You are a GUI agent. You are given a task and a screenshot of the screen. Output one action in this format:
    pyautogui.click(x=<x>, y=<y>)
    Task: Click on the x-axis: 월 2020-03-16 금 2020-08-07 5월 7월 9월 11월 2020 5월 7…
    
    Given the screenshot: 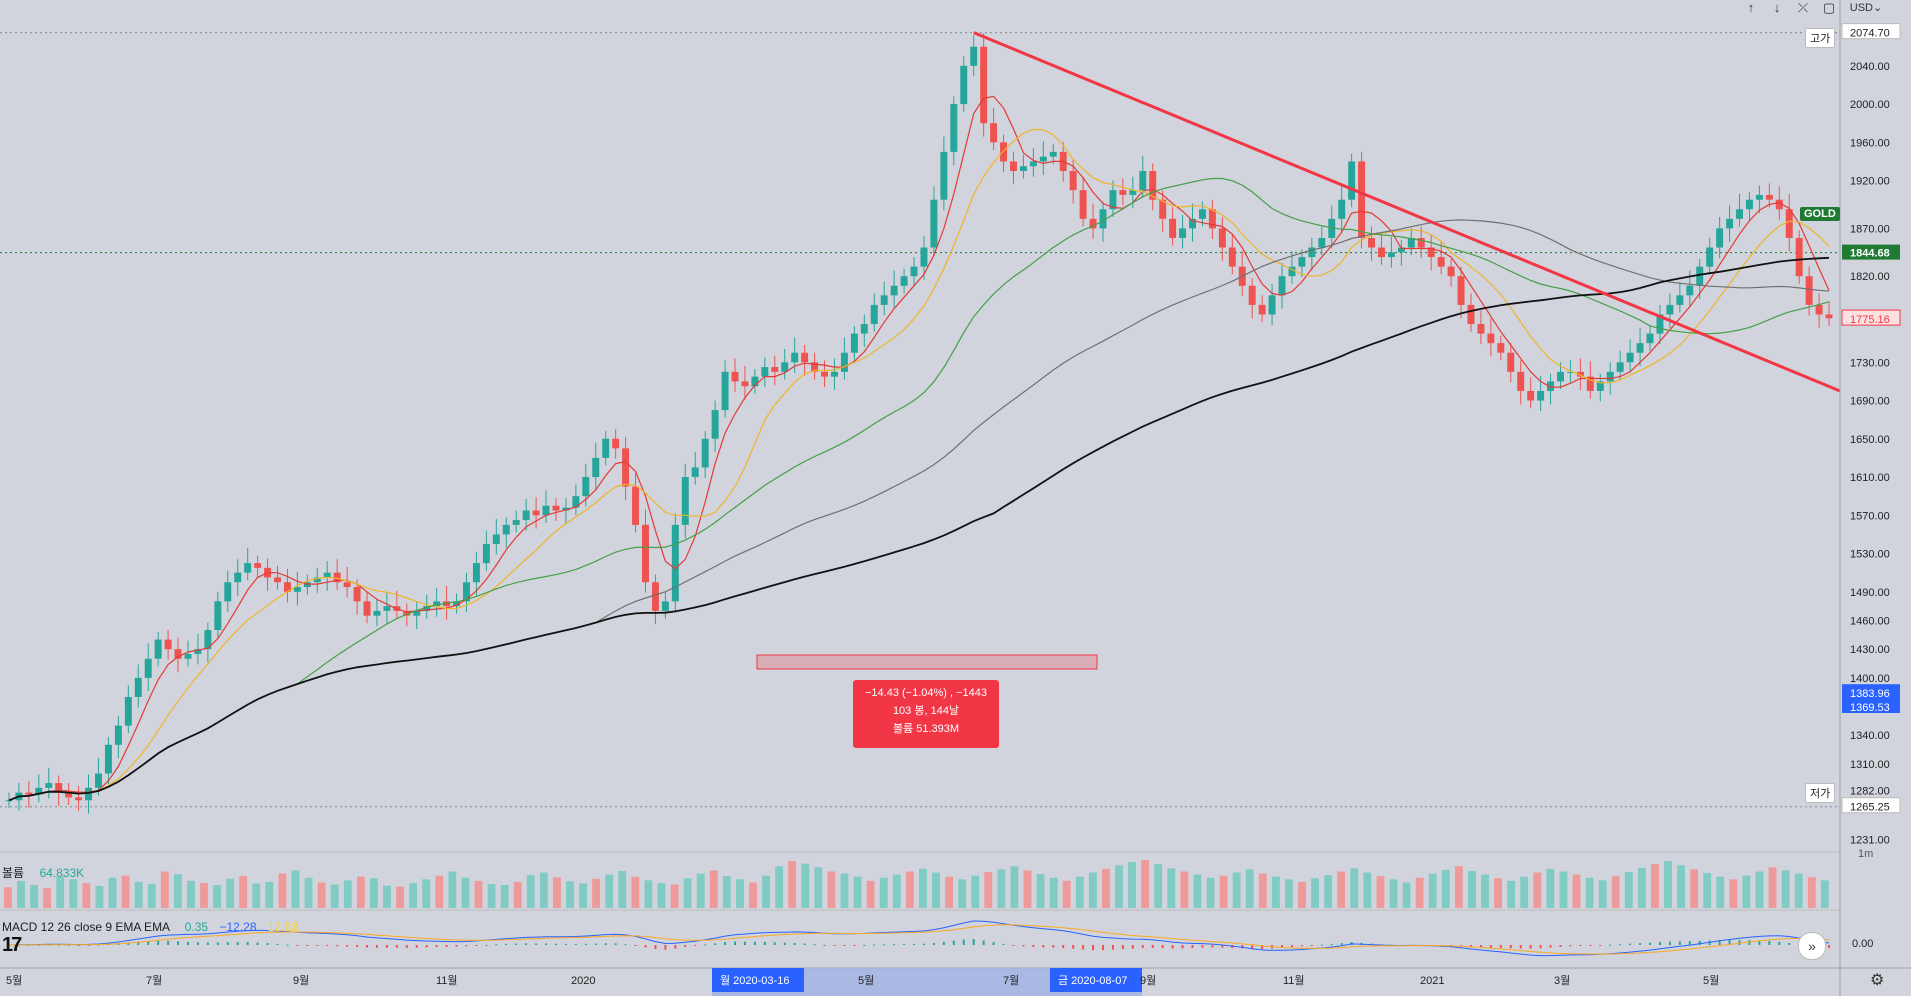 What is the action you would take?
    pyautogui.click(x=955, y=981)
    